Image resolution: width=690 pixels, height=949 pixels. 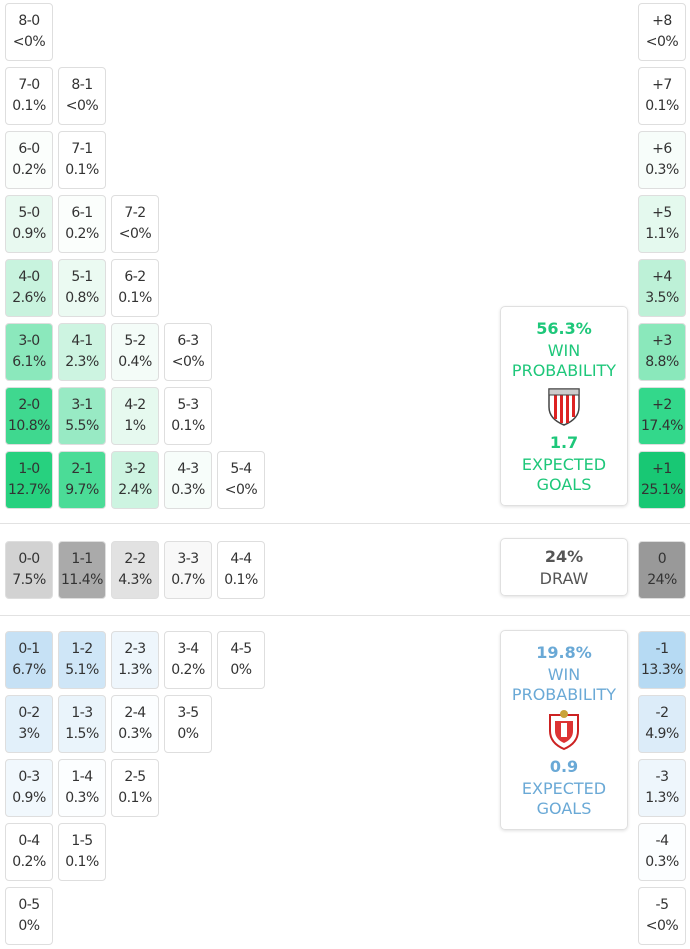 What do you see at coordinates (82, 734) in the screenshot?
I see `probability: 1.5%` at bounding box center [82, 734].